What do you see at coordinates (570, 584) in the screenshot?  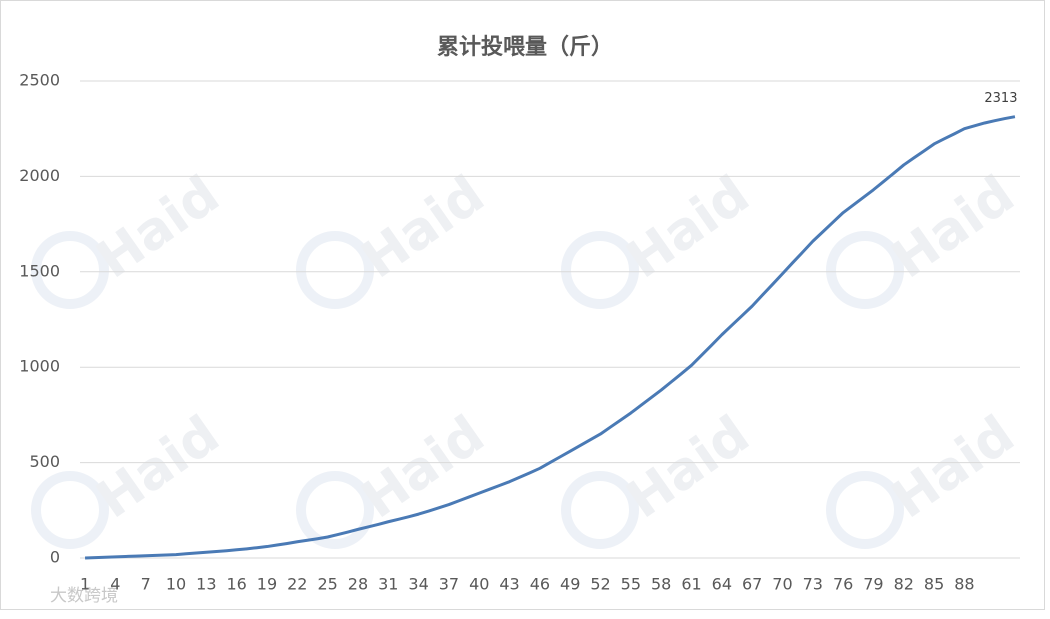 I see `x-tick-label: 49` at bounding box center [570, 584].